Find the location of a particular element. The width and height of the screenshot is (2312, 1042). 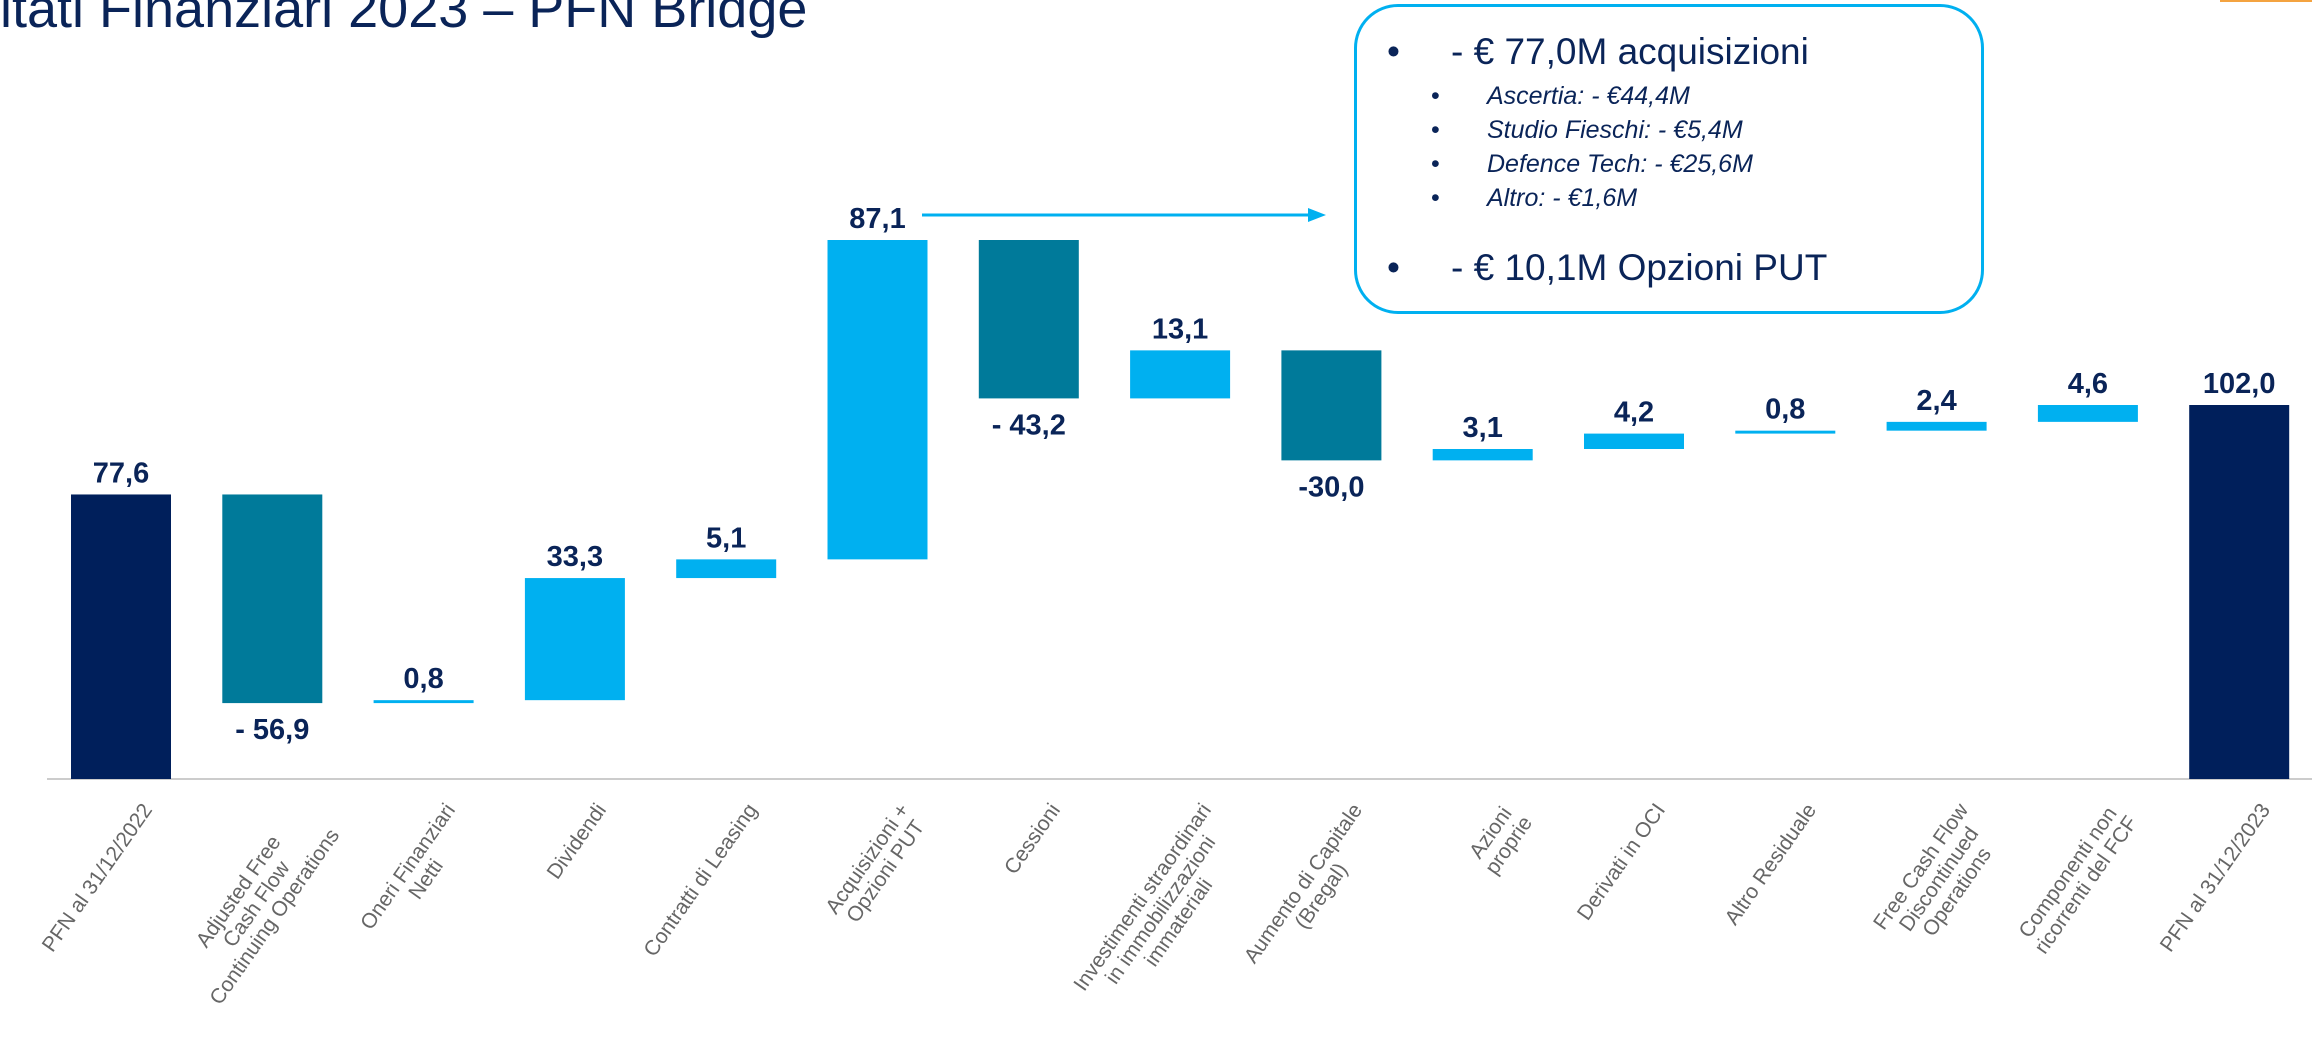

data-label: -30,0 is located at coordinates (1331, 487).